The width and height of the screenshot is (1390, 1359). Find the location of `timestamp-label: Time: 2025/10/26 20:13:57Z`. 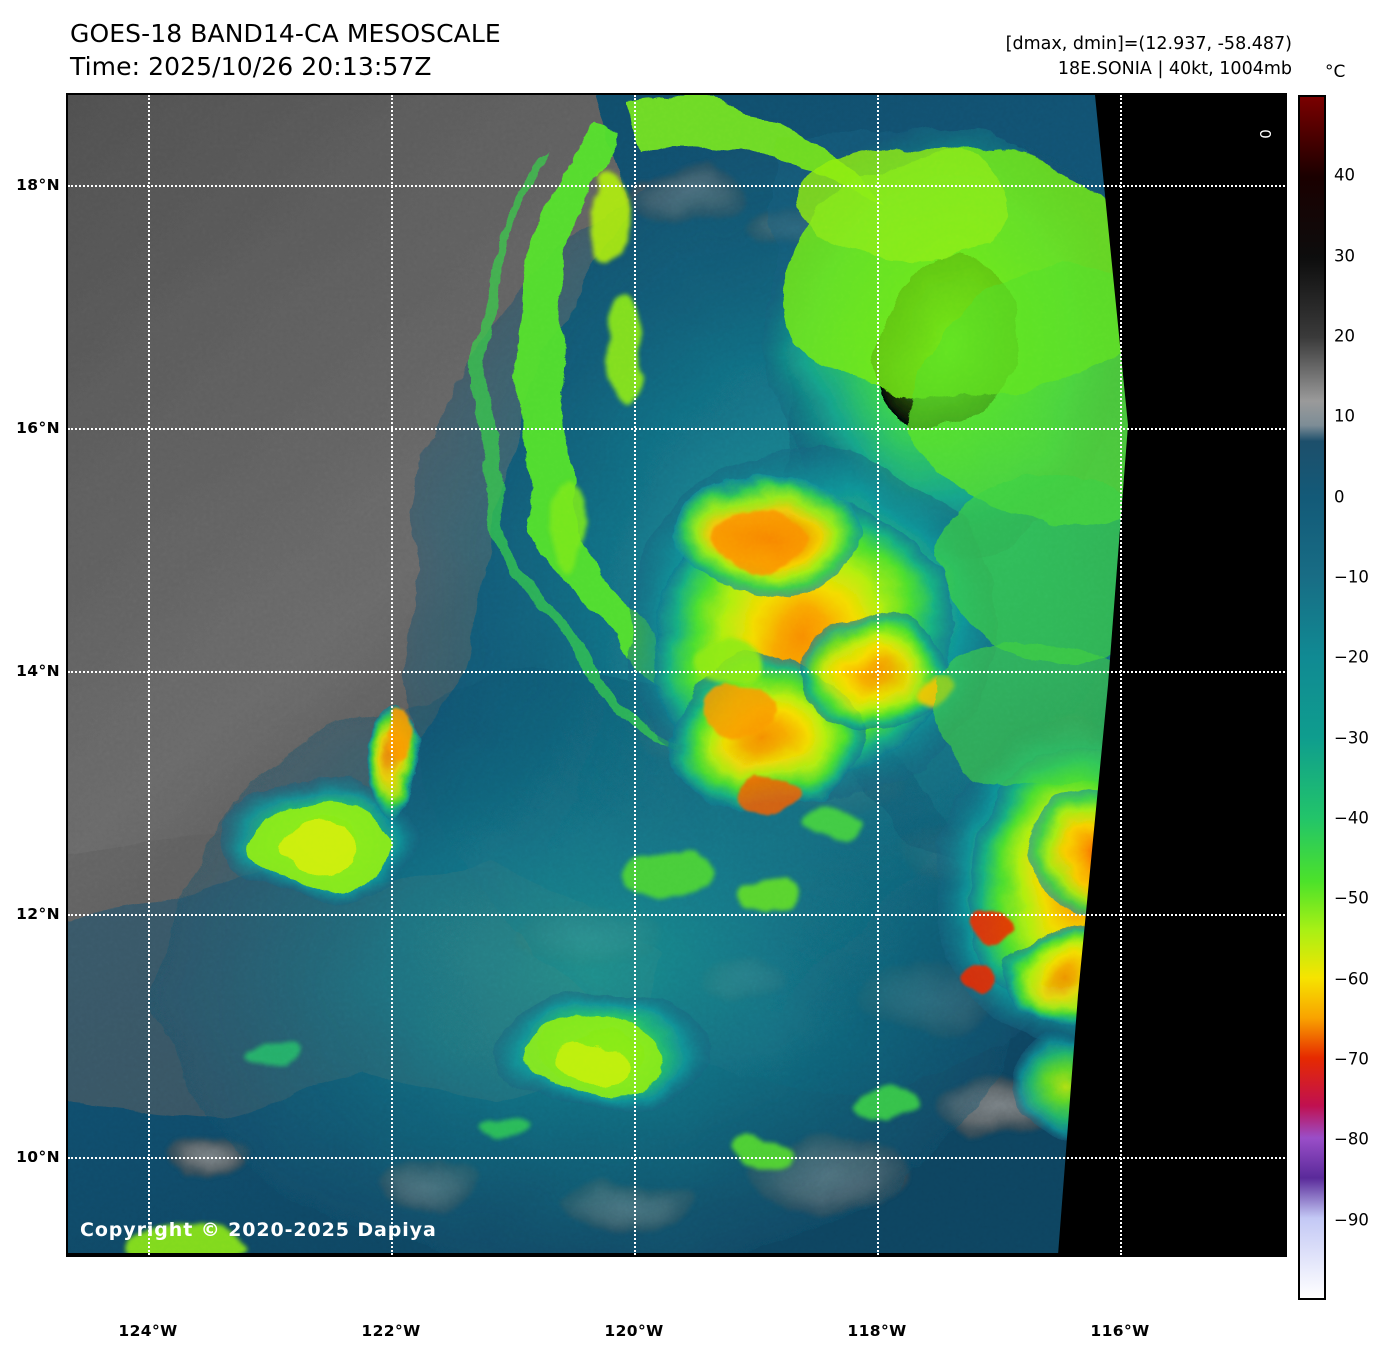

timestamp-label: Time: 2025/10/26 20:13:57Z is located at coordinates (251, 66).